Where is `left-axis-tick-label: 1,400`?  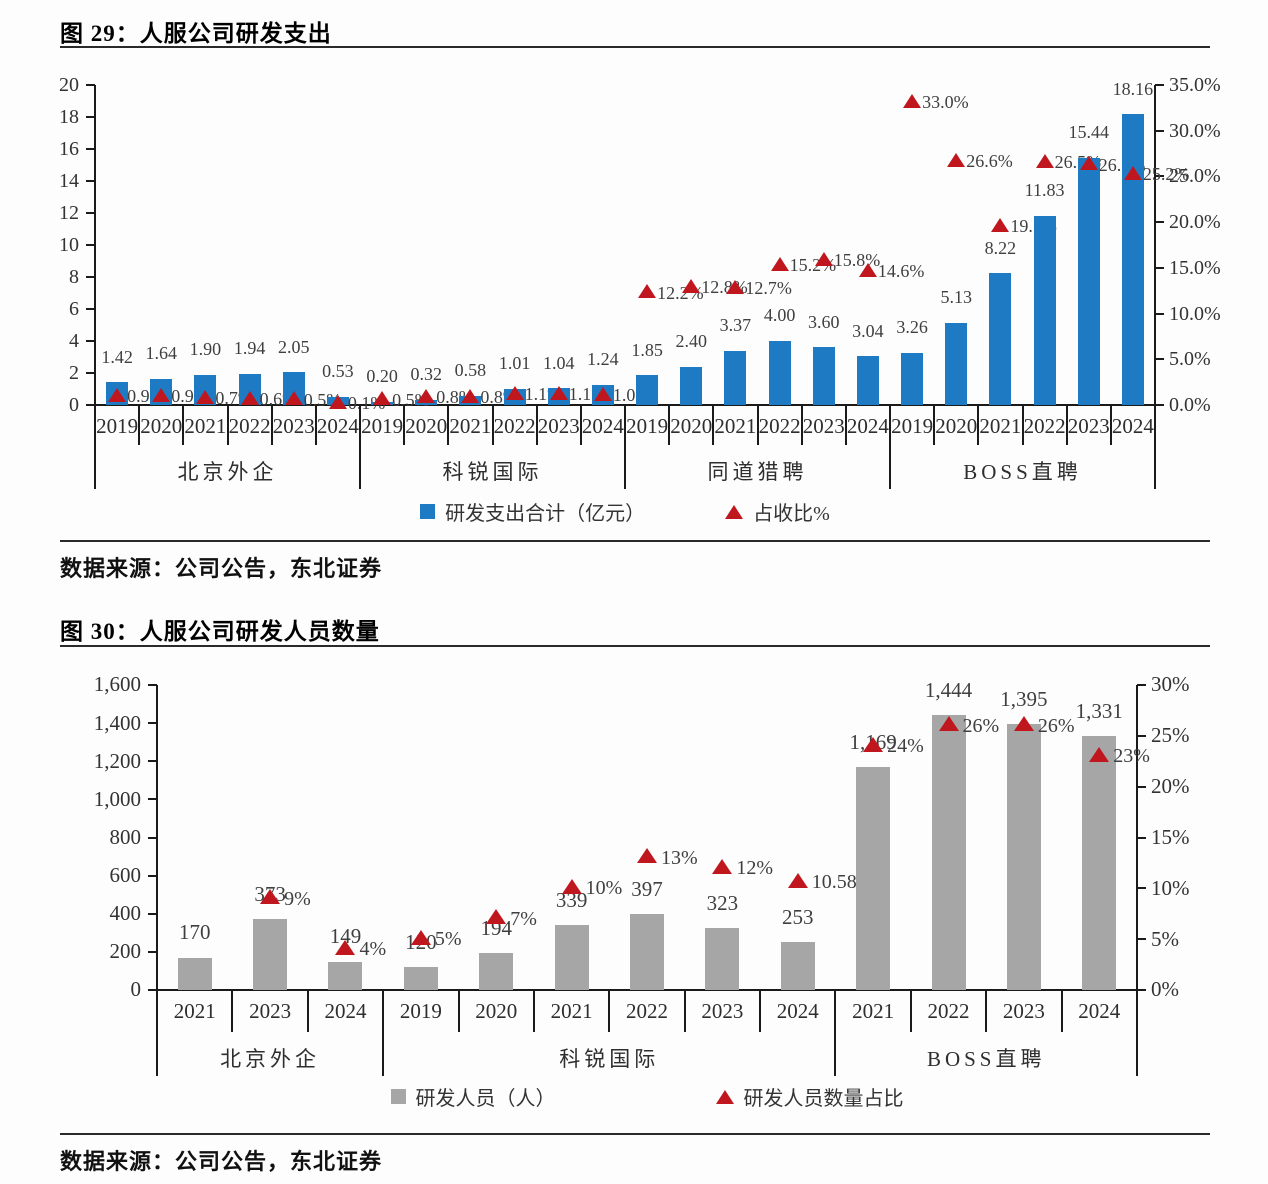 left-axis-tick-label: 1,400 is located at coordinates (117, 722).